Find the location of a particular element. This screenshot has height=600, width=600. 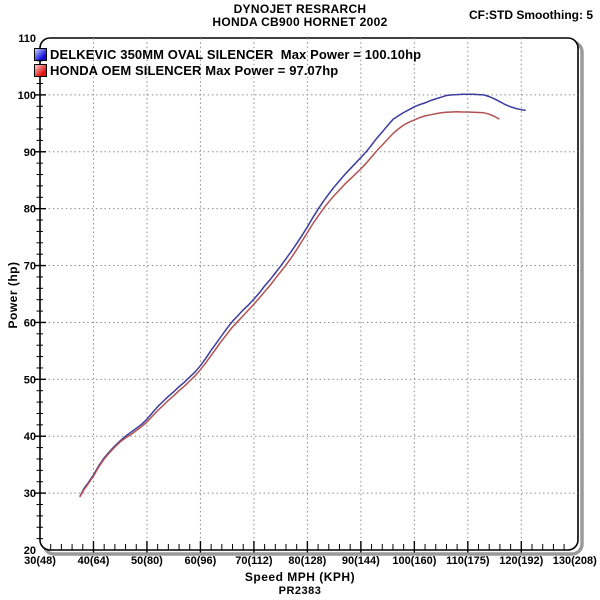

chart-title-block: DYNOJET RESRARCH HONDA CB900 HORNET 2002 is located at coordinates (300, 16).